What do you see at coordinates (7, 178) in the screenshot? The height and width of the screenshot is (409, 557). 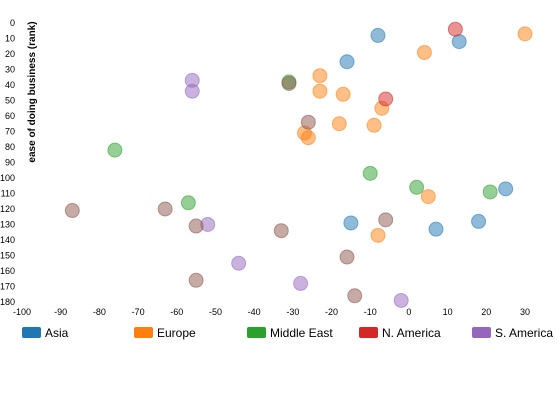 I see `y-tick-label: 100` at bounding box center [7, 178].